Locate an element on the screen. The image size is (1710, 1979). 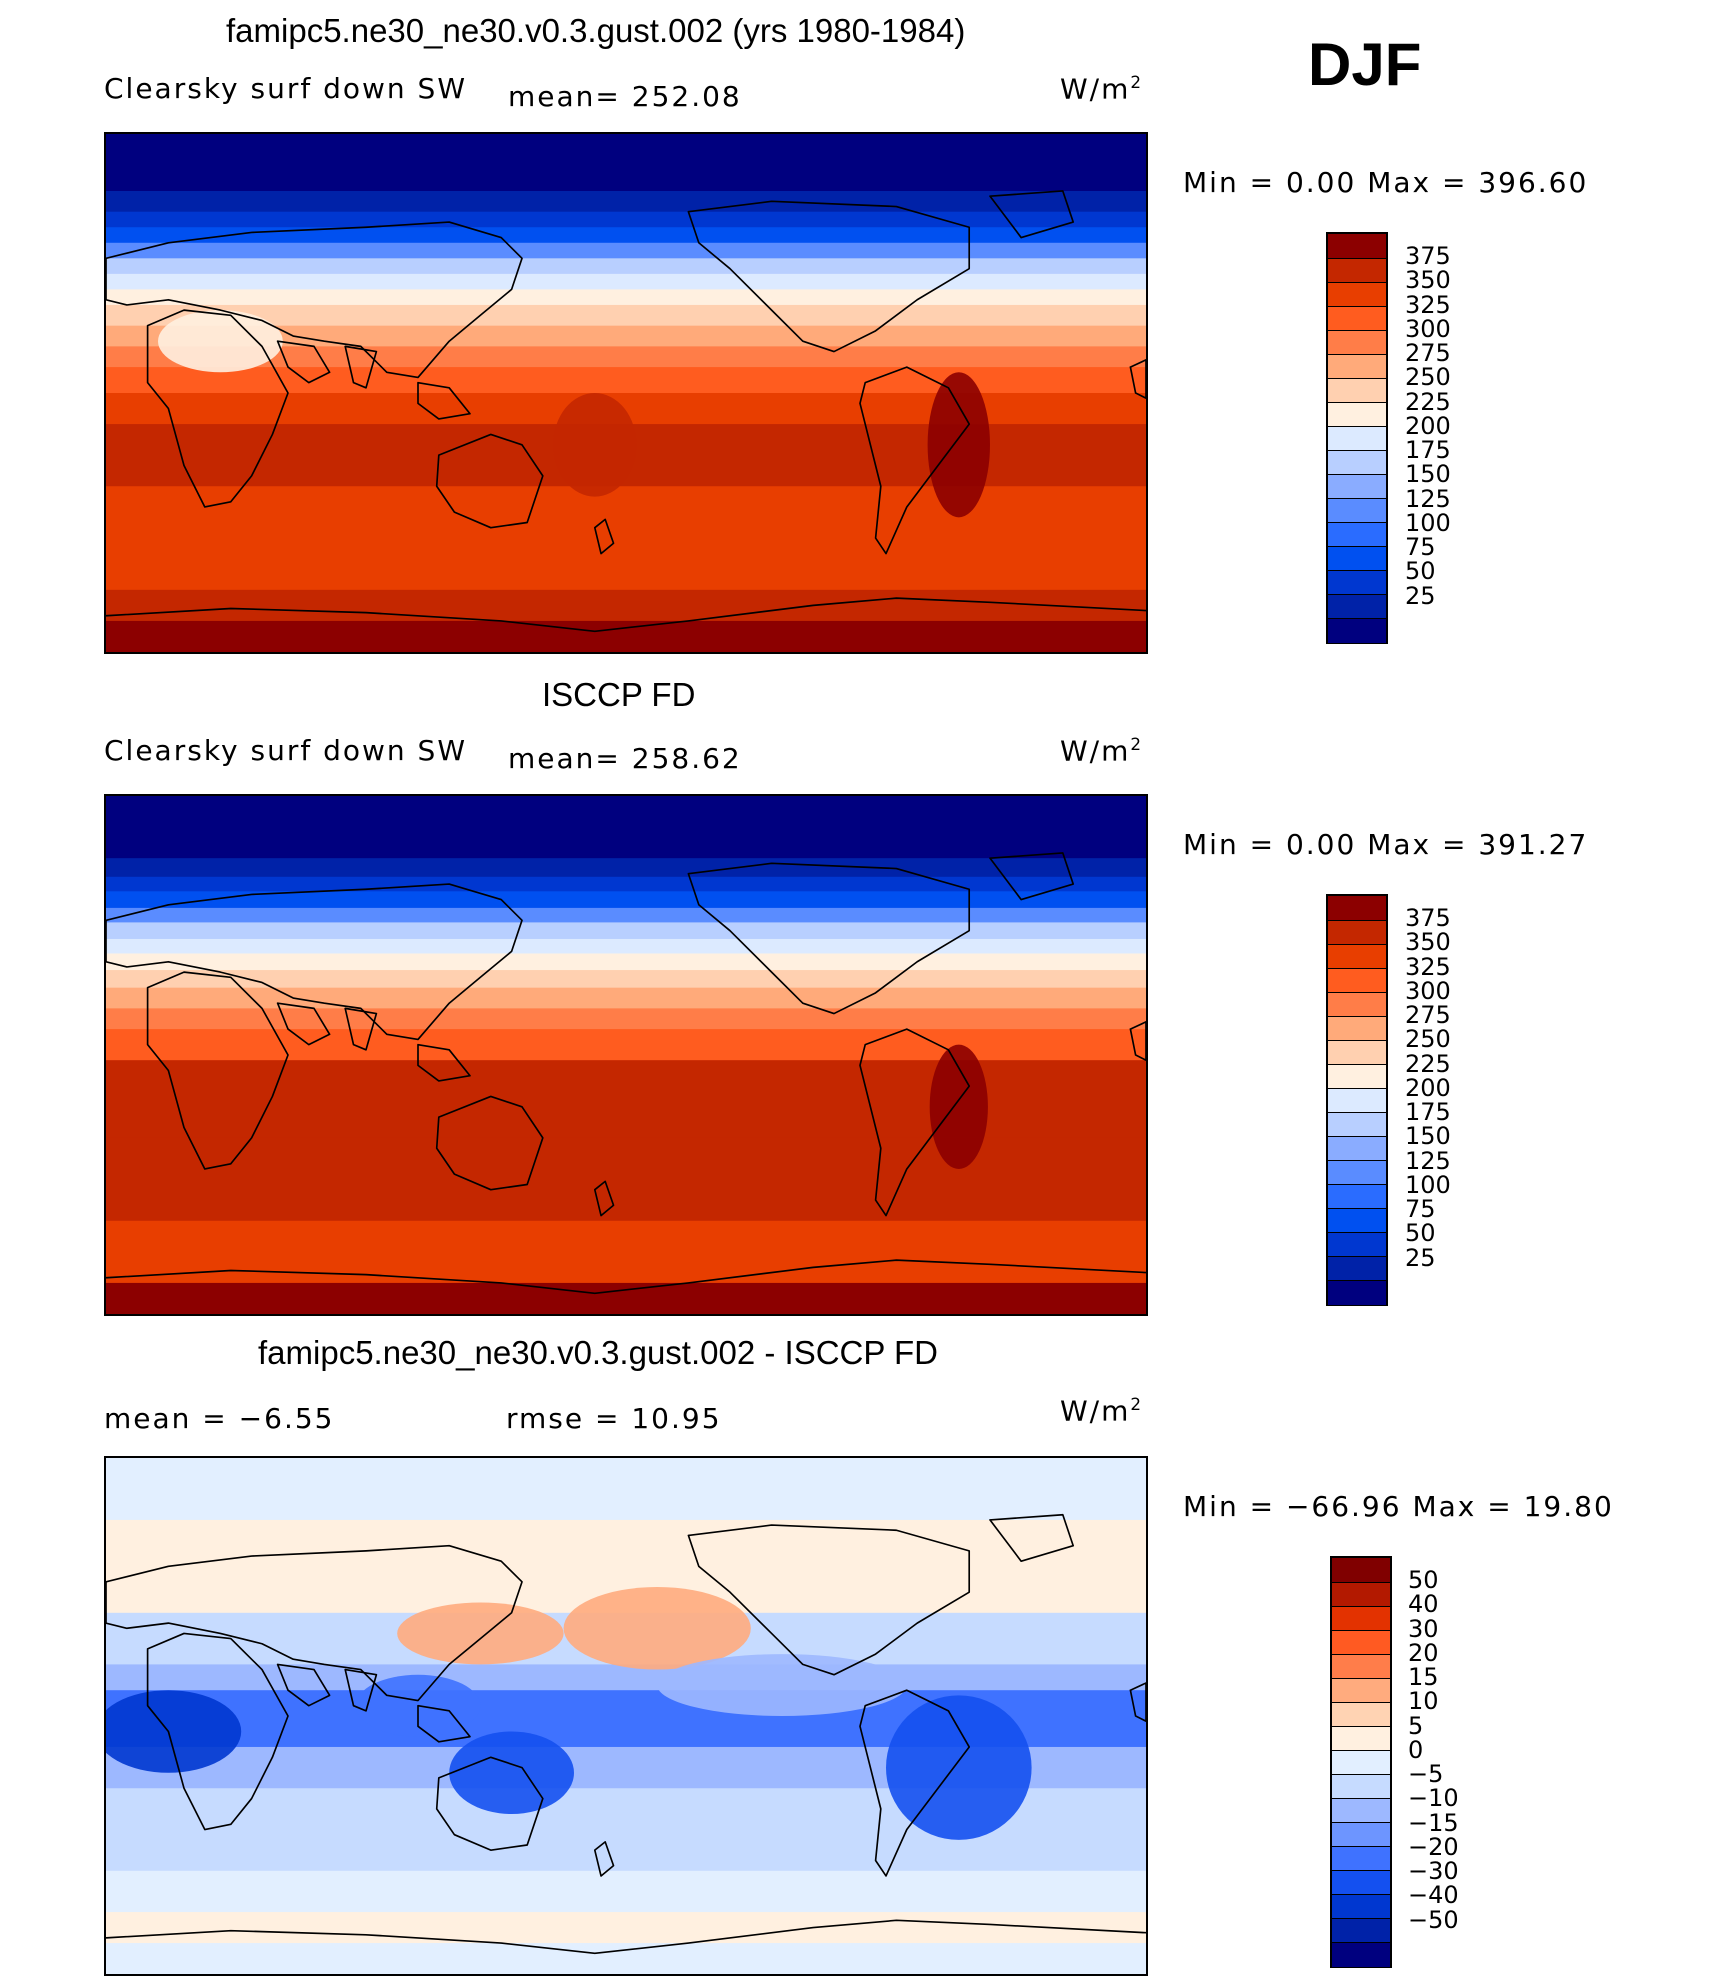
panel1-continents is located at coordinates (626, 411).